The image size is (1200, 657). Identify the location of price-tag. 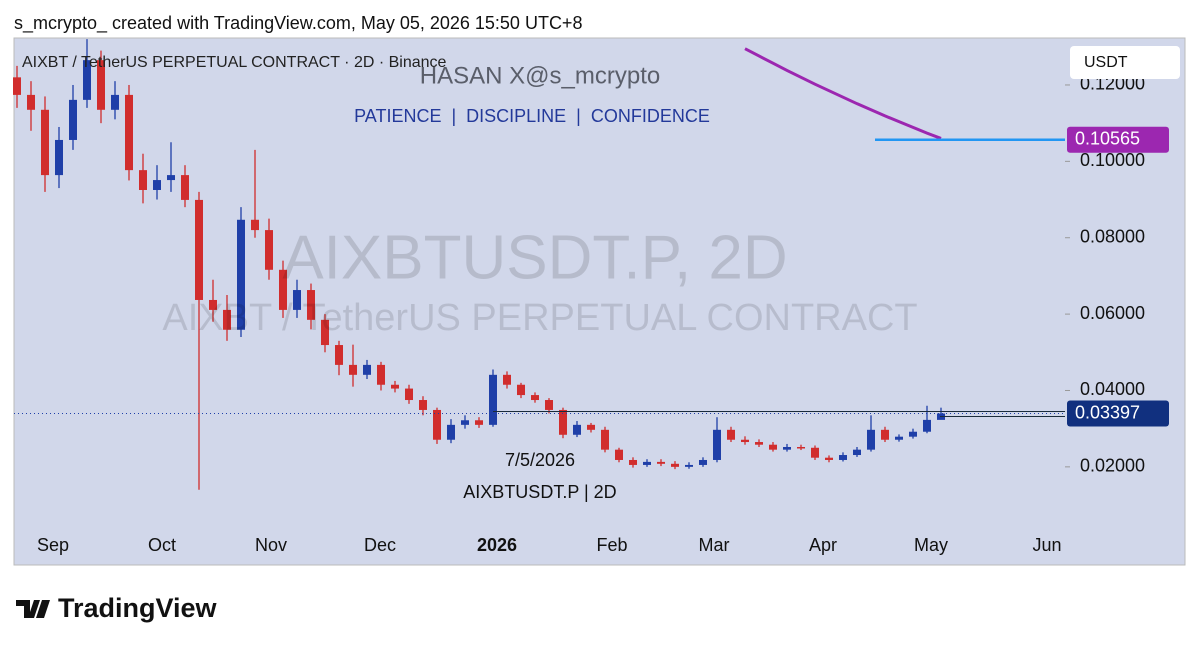
(1118, 139).